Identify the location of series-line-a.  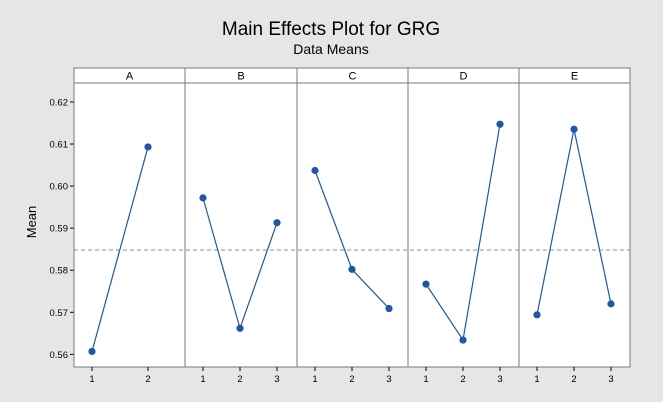
(120, 249).